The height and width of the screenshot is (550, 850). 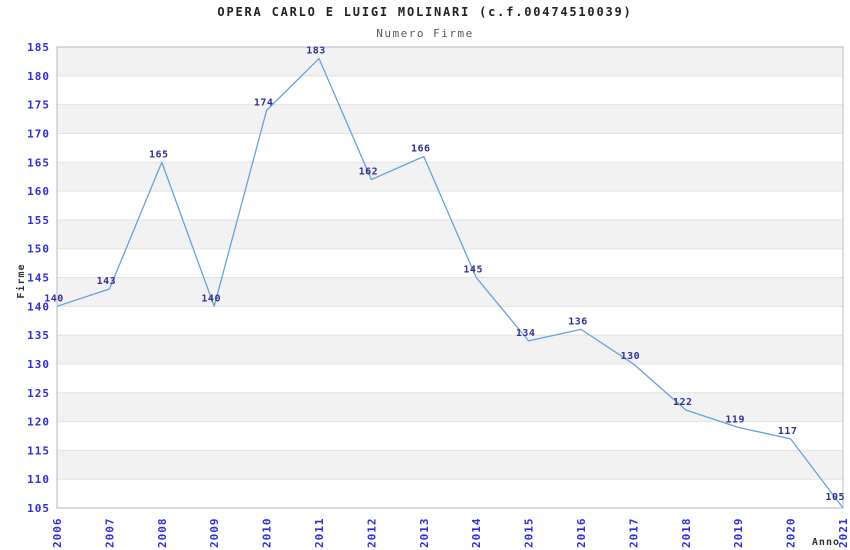 What do you see at coordinates (38, 191) in the screenshot?
I see `y-tick-label: 160` at bounding box center [38, 191].